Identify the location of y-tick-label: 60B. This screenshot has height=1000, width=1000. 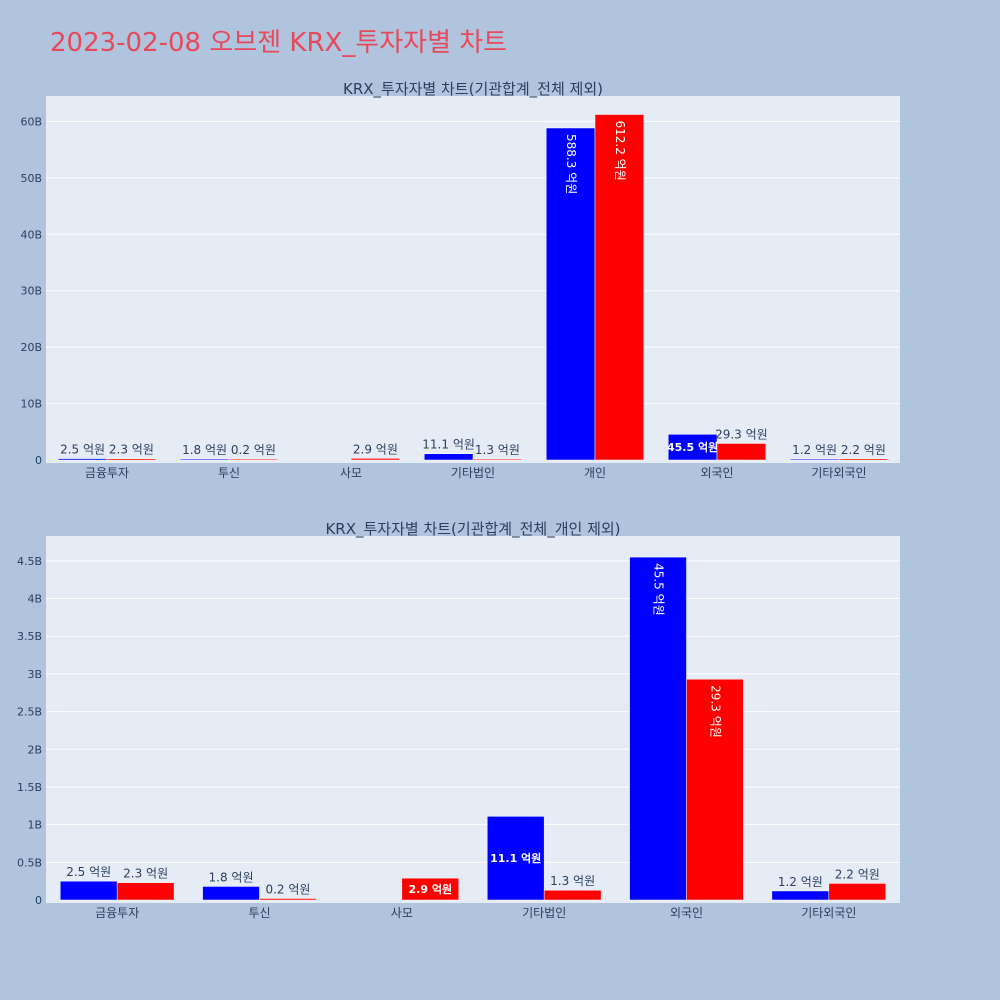
(31, 121).